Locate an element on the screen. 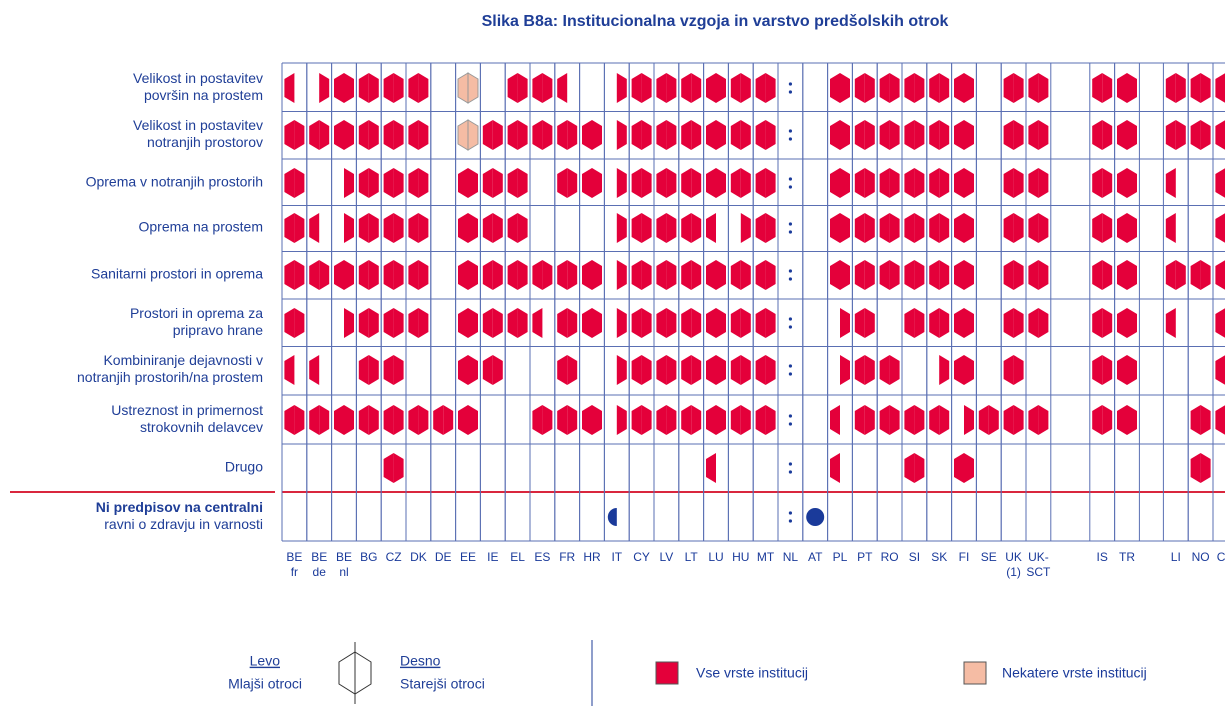  column-label: nl is located at coordinates (343, 572).